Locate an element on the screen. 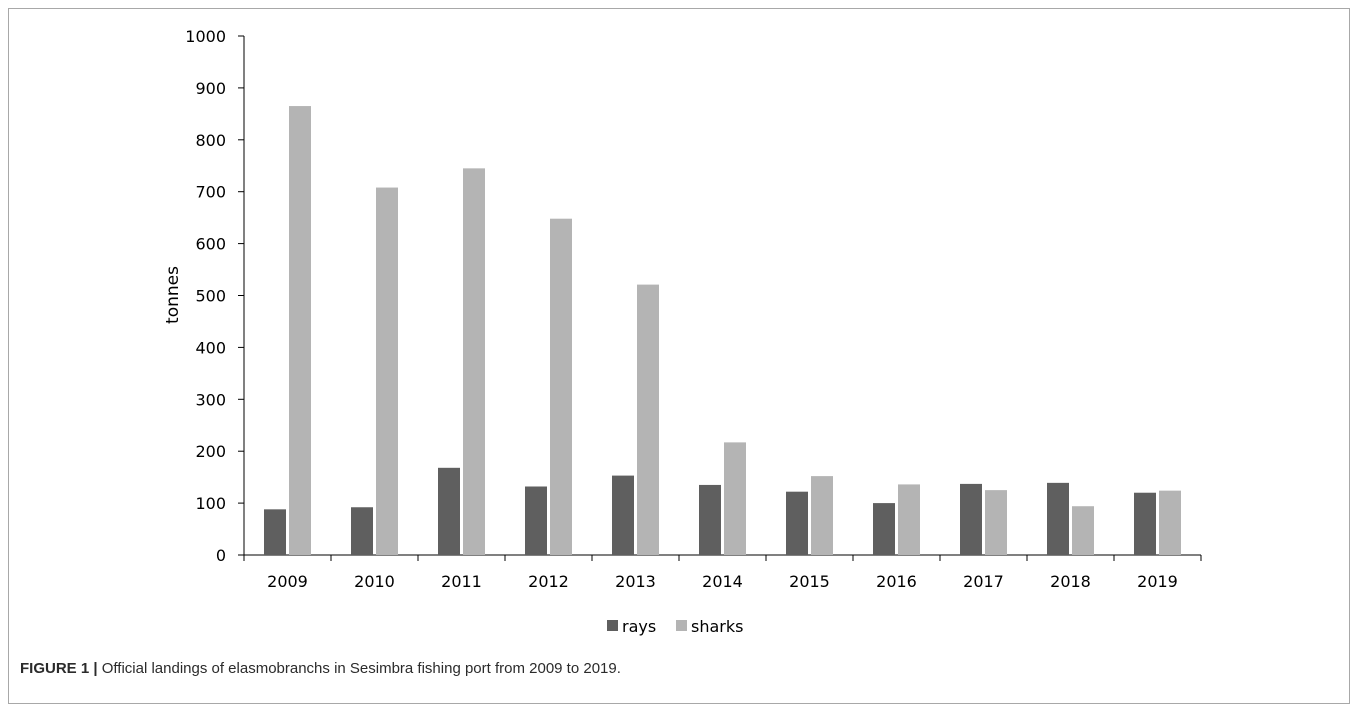 The height and width of the screenshot is (712, 1358). y-tick-label: 1000 is located at coordinates (205, 36).